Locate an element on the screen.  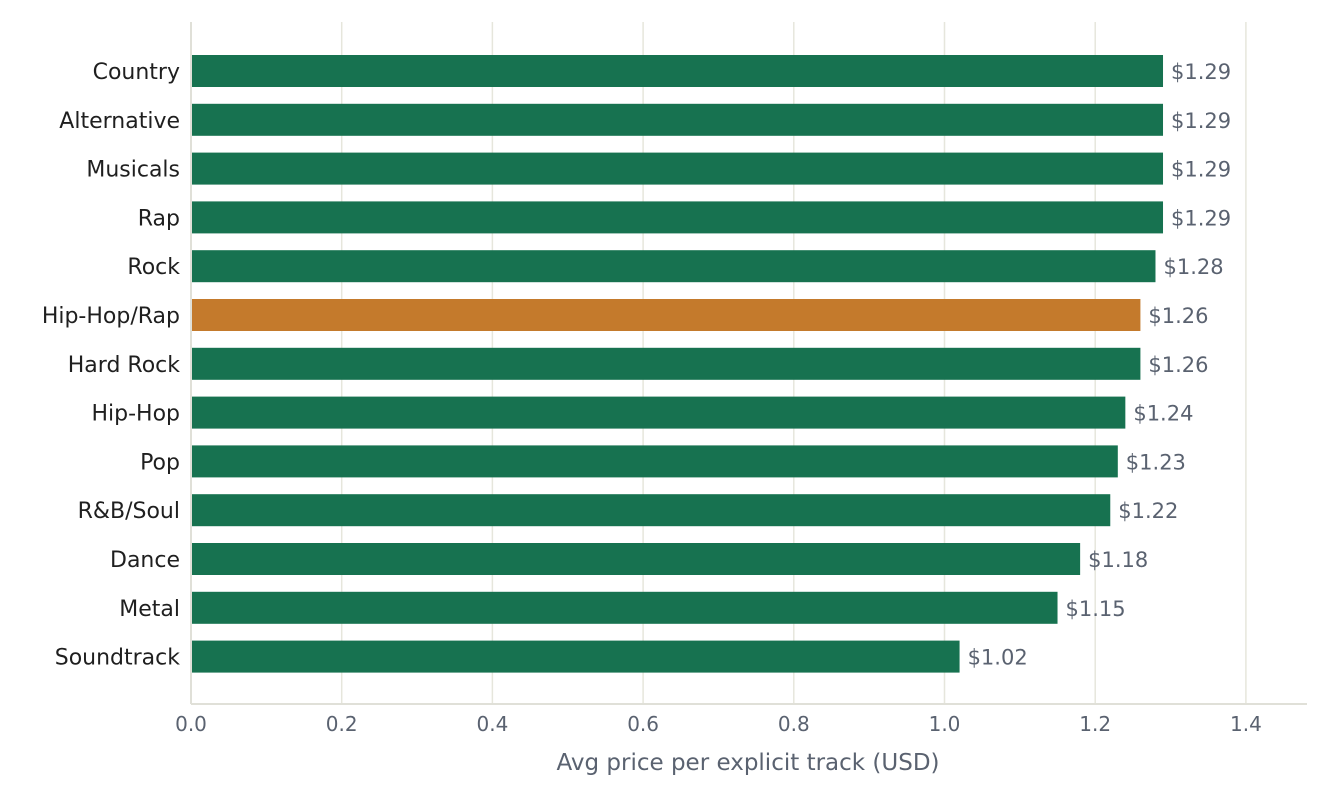
x-tick-labels: 0.0 0.2 0.4 0.6 0.8 1.0 1.2 1.4 is located at coordinates (718, 724).